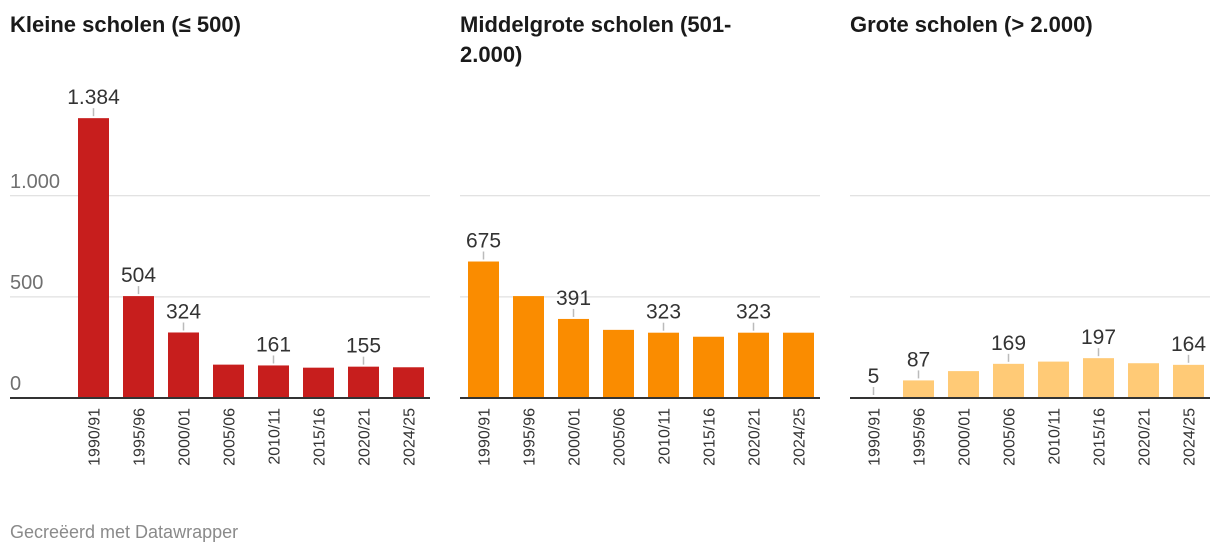  What do you see at coordinates (971, 24) in the screenshot?
I see `panel-title: Grote scholen (> 2.000)` at bounding box center [971, 24].